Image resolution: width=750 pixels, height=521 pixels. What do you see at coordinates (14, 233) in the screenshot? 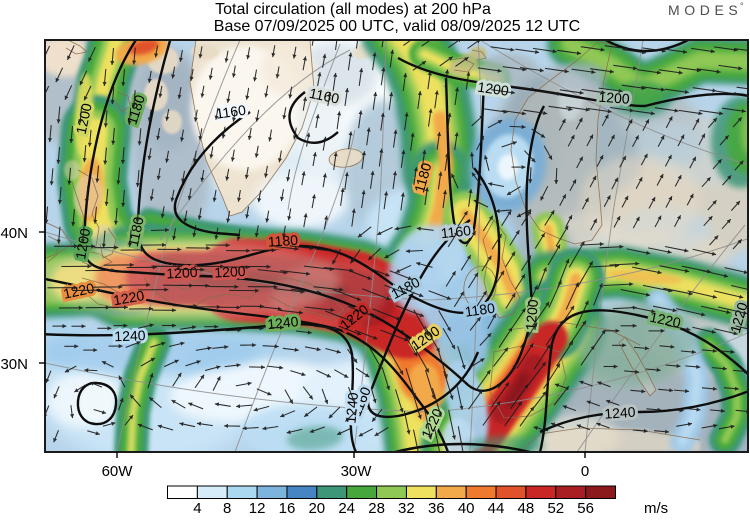
I see `svg-text: 40N` at bounding box center [14, 233].